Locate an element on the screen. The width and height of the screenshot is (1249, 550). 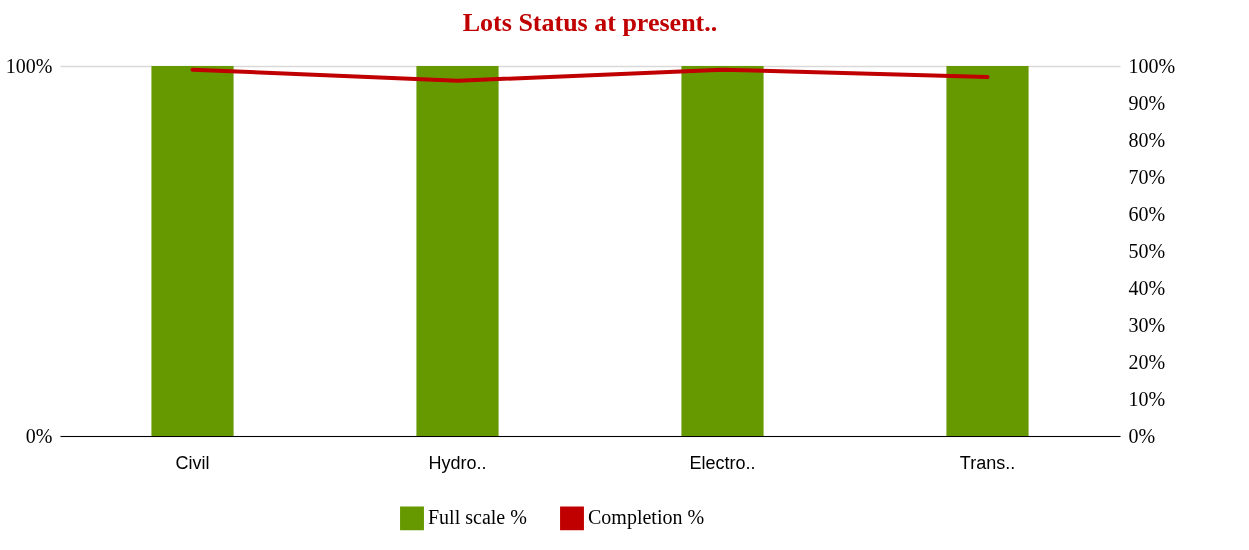
y2-tick-label: 40% is located at coordinates (1147, 287).